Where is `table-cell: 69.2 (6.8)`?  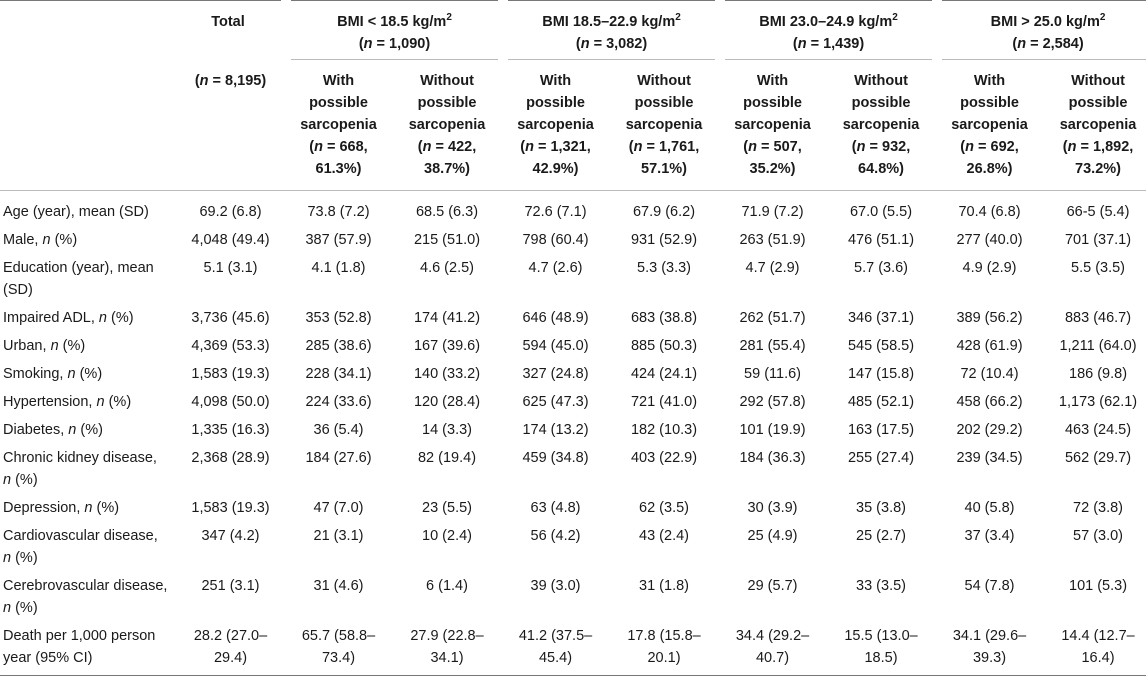 table-cell: 69.2 (6.8) is located at coordinates (230, 212).